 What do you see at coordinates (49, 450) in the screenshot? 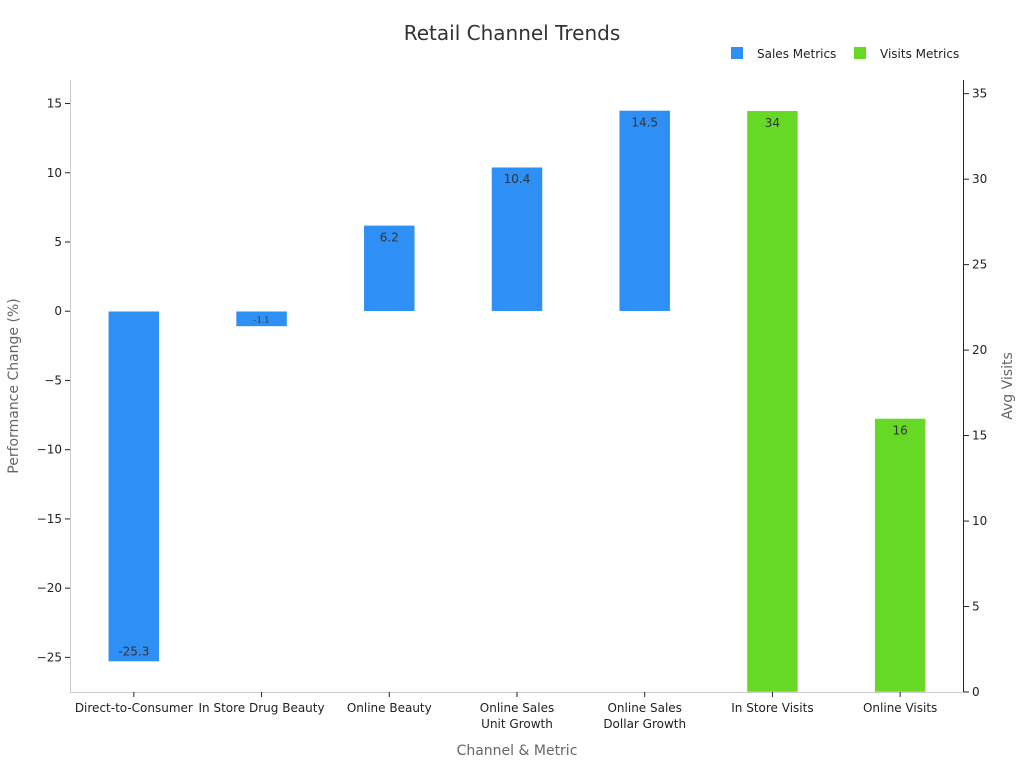
I see `y-tick-label: −10` at bounding box center [49, 450].